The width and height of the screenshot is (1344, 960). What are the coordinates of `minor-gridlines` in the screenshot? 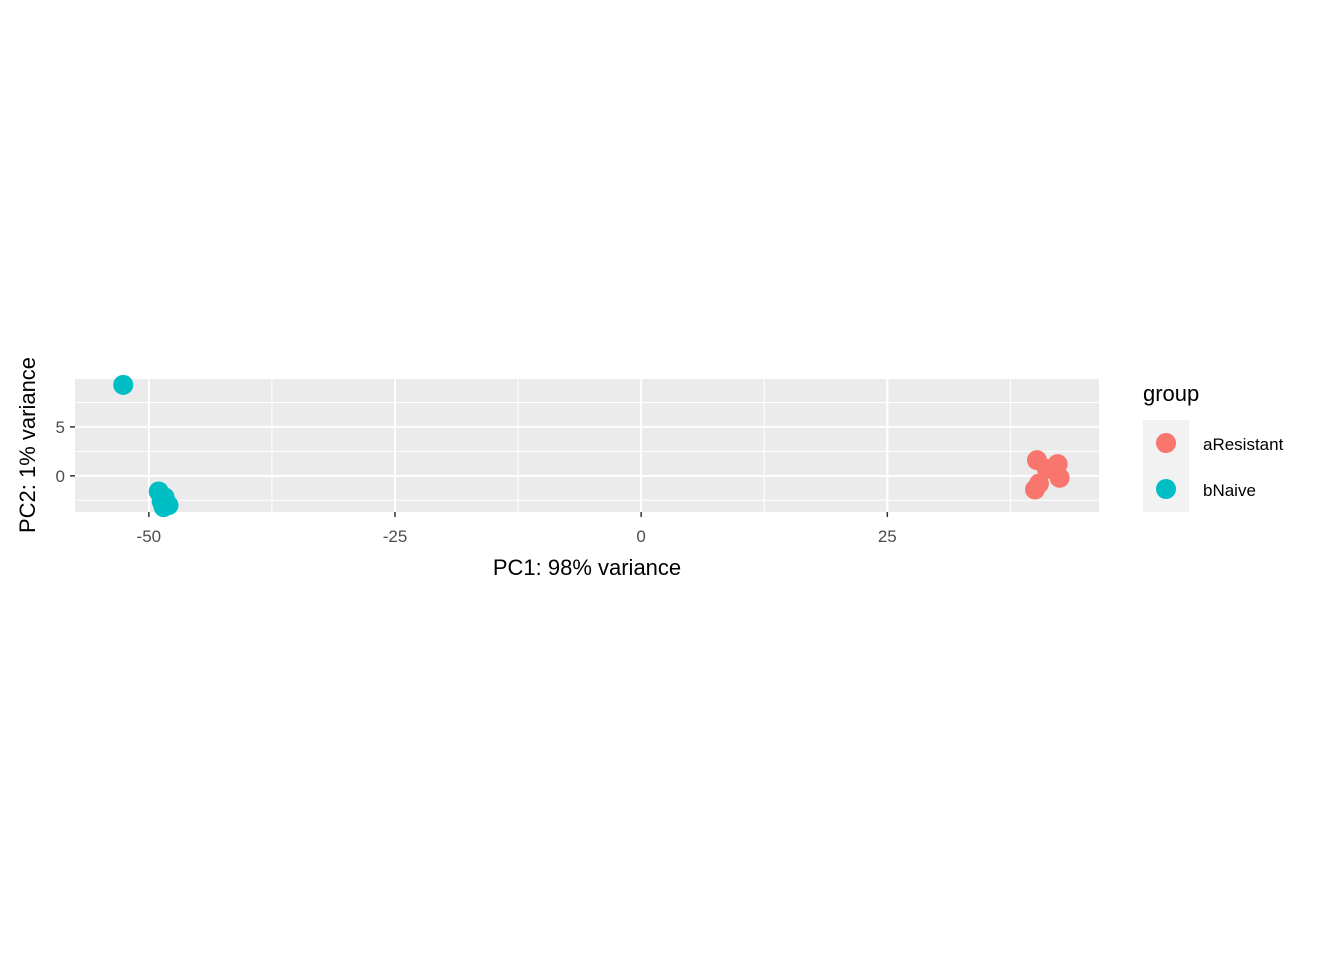 It's located at (587, 445).